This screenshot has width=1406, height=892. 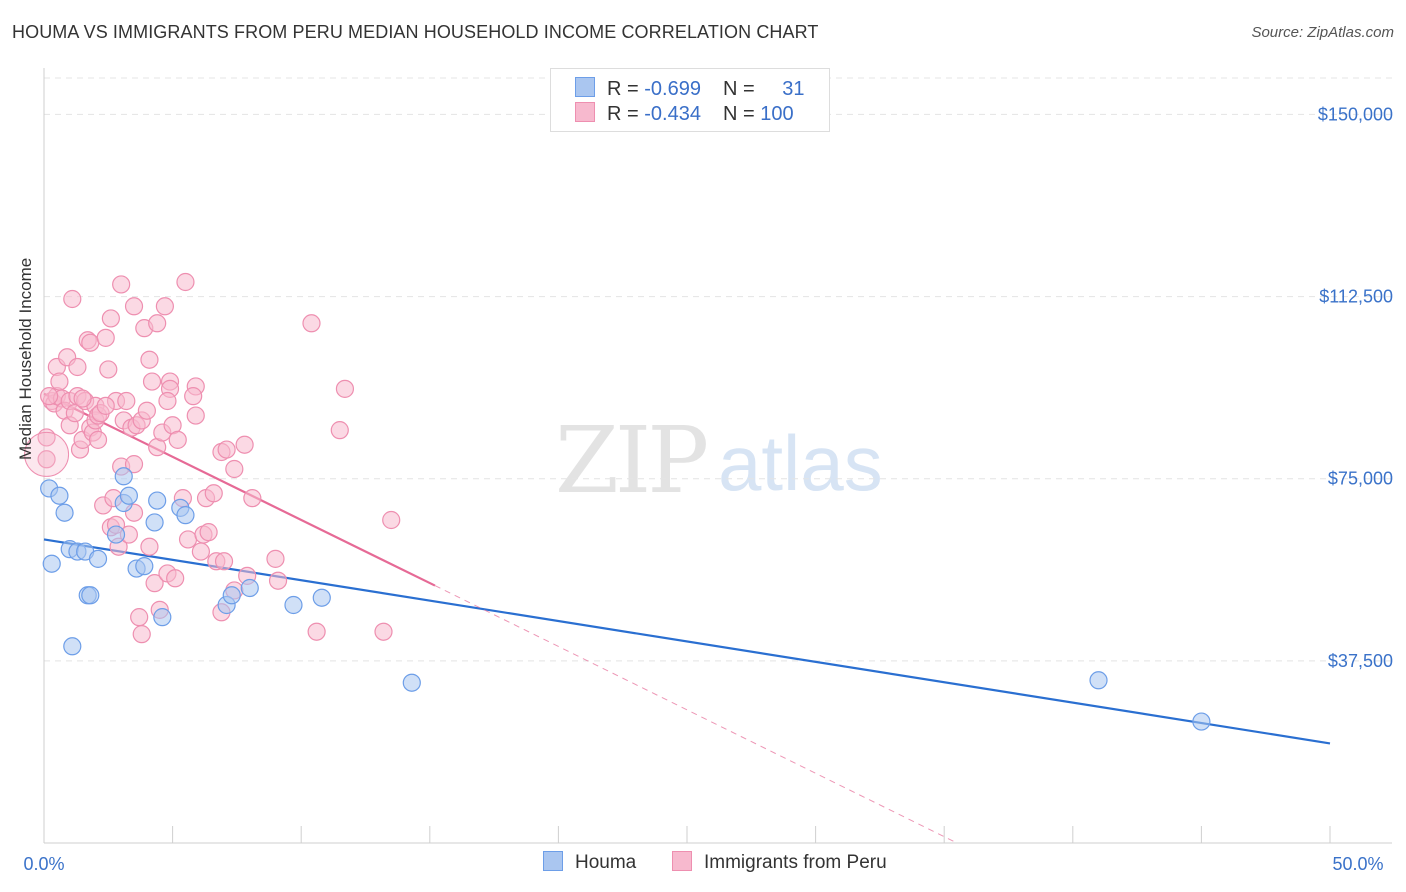 I want to click on legend-label-houma: Houma, so click(x=606, y=862).